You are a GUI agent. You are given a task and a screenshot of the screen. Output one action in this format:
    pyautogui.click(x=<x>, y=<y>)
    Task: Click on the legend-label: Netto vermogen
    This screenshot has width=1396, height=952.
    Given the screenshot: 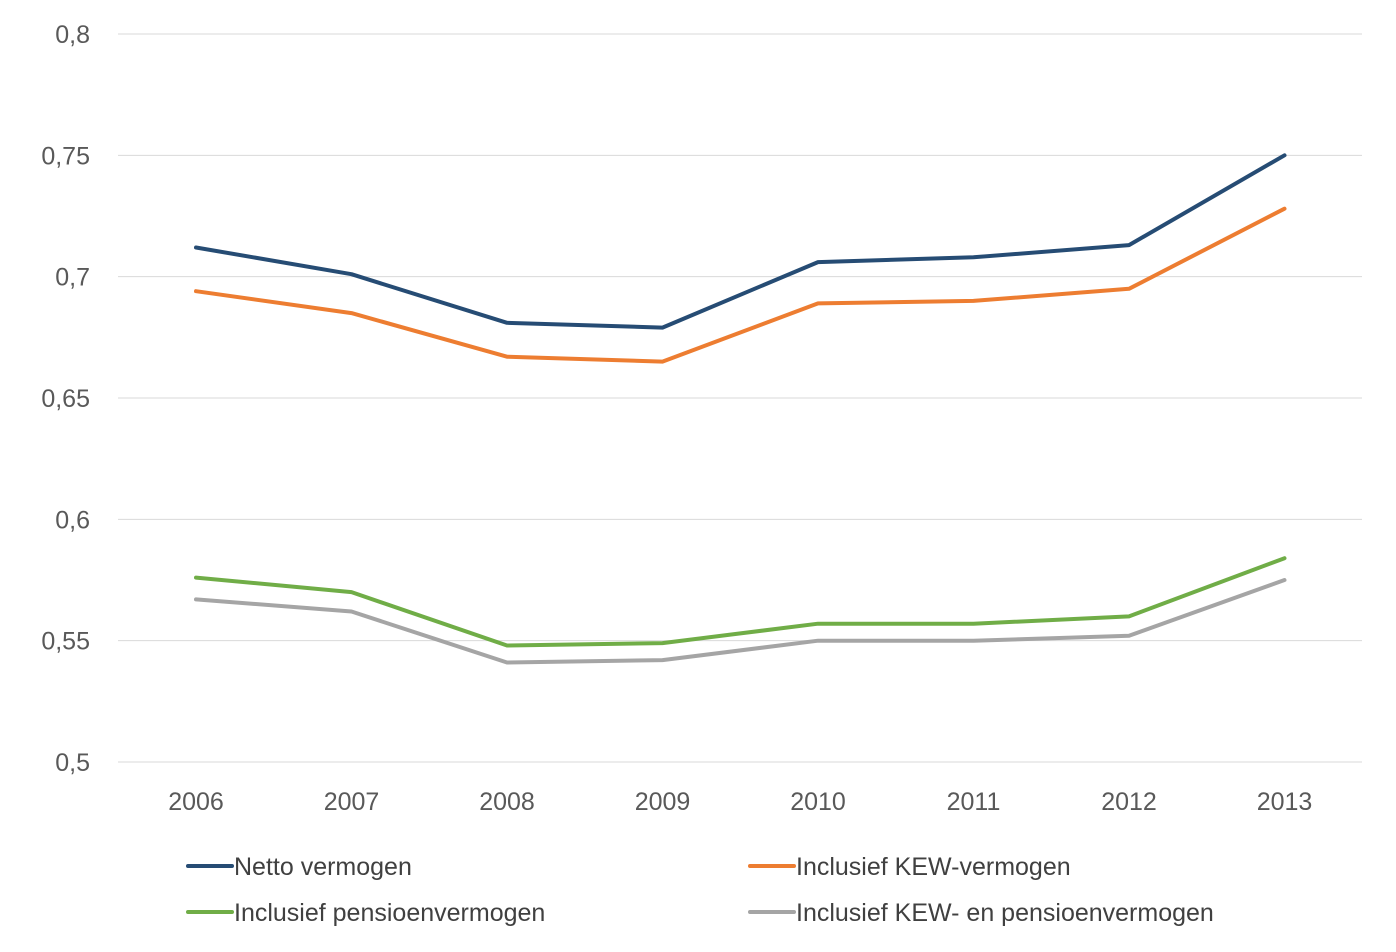 What is the action you would take?
    pyautogui.click(x=323, y=867)
    